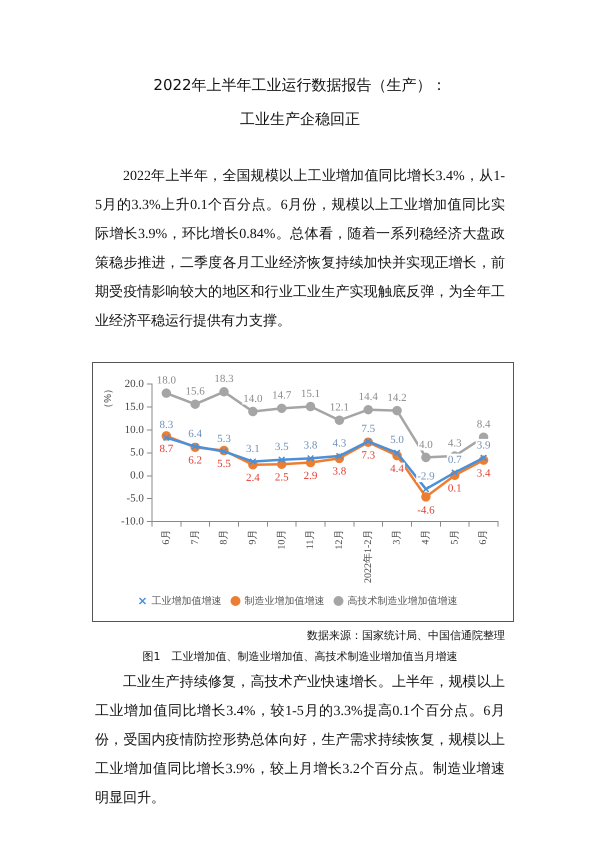  I want to click on data-label: 5.3, so click(224, 438).